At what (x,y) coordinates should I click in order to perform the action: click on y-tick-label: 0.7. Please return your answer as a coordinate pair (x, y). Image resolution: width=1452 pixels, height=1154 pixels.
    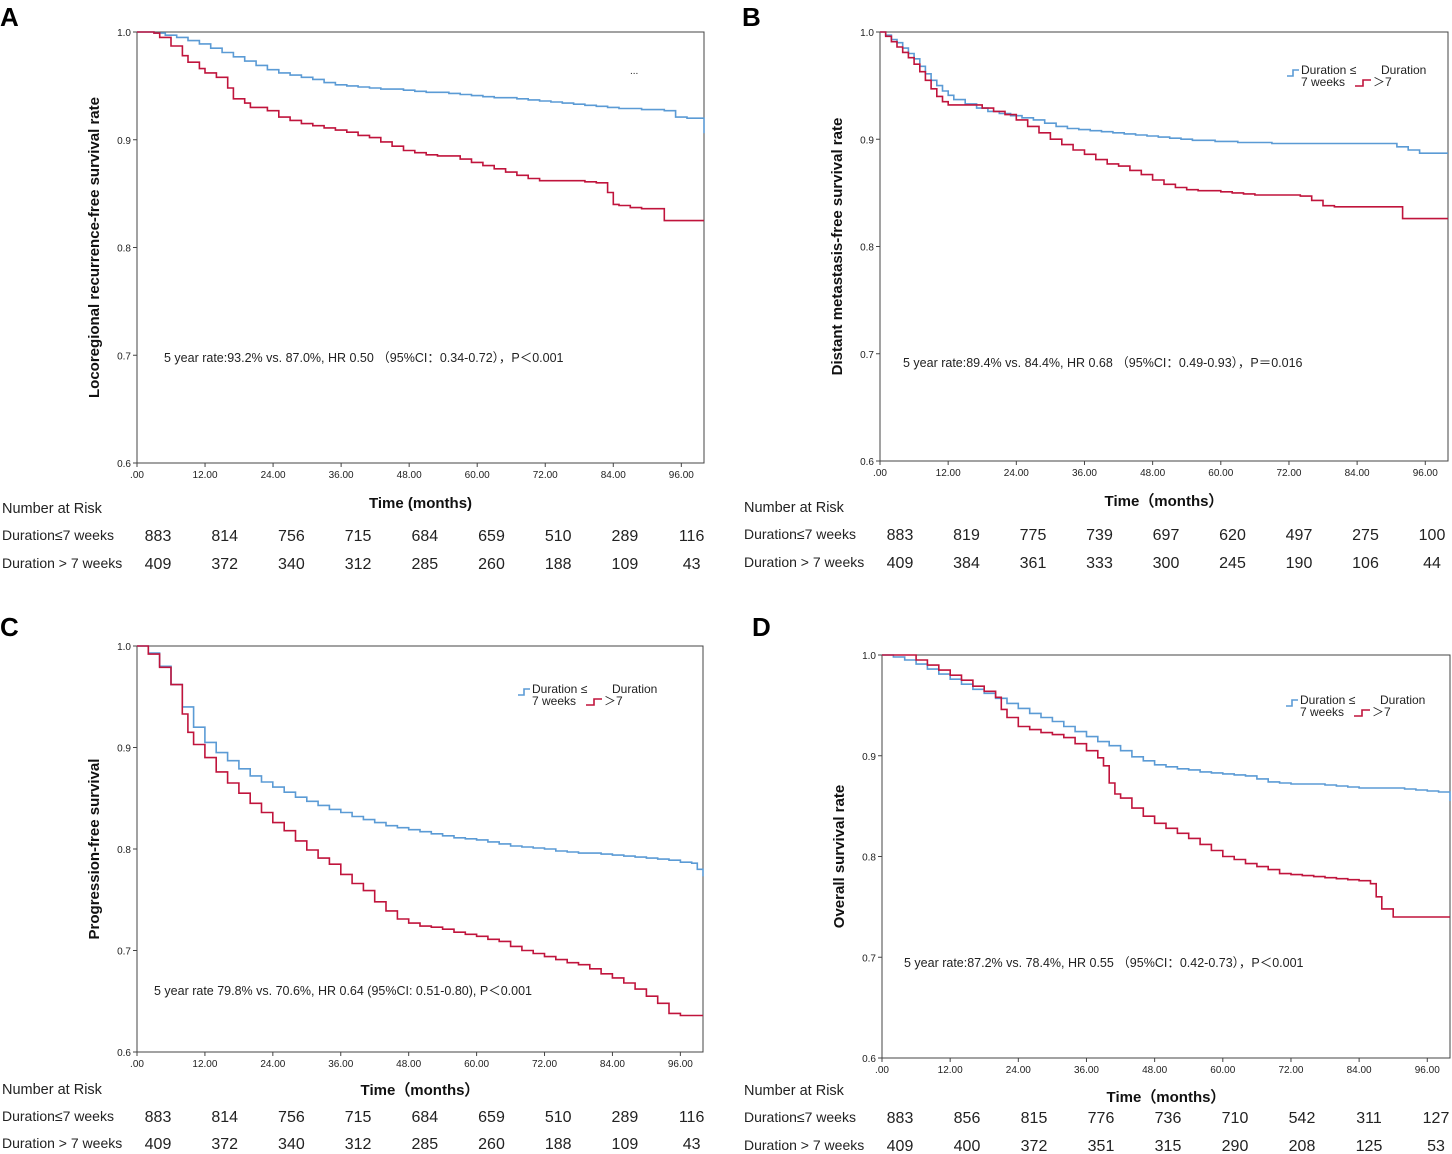
    Looking at the image, I should click on (867, 355).